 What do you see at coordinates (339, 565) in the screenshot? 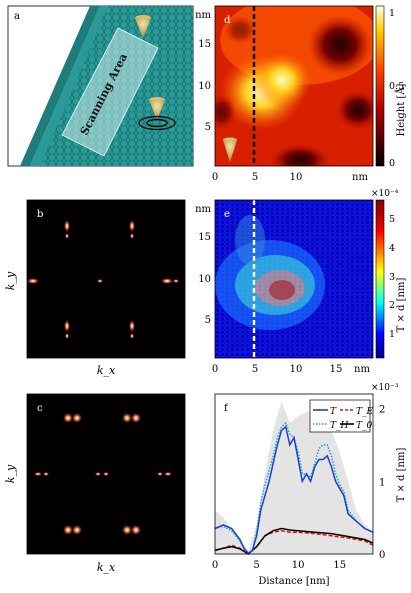
I see `f-xtick: 15` at bounding box center [339, 565].